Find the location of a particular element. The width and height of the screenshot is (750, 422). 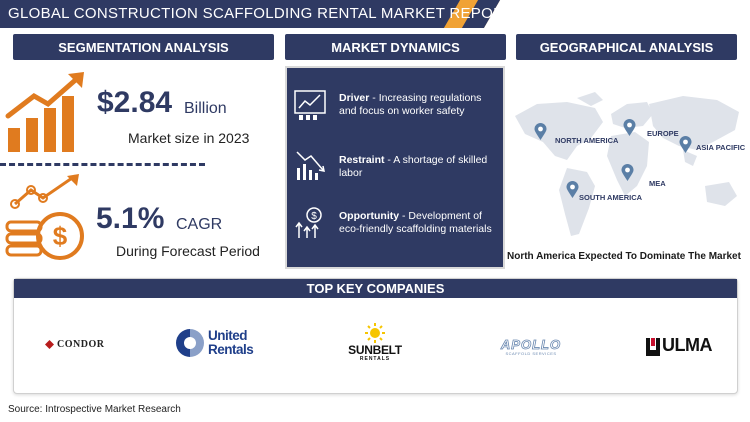

mea-pin-icon is located at coordinates (627, 172).